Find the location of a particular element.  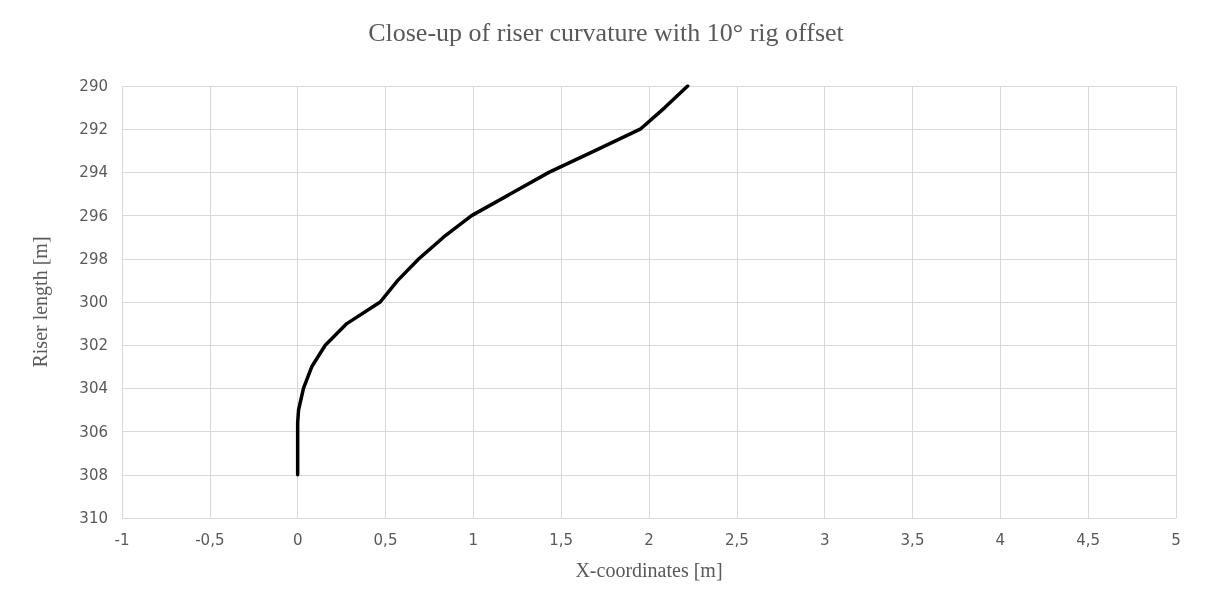

x-tick-label: 1 is located at coordinates (473, 539).